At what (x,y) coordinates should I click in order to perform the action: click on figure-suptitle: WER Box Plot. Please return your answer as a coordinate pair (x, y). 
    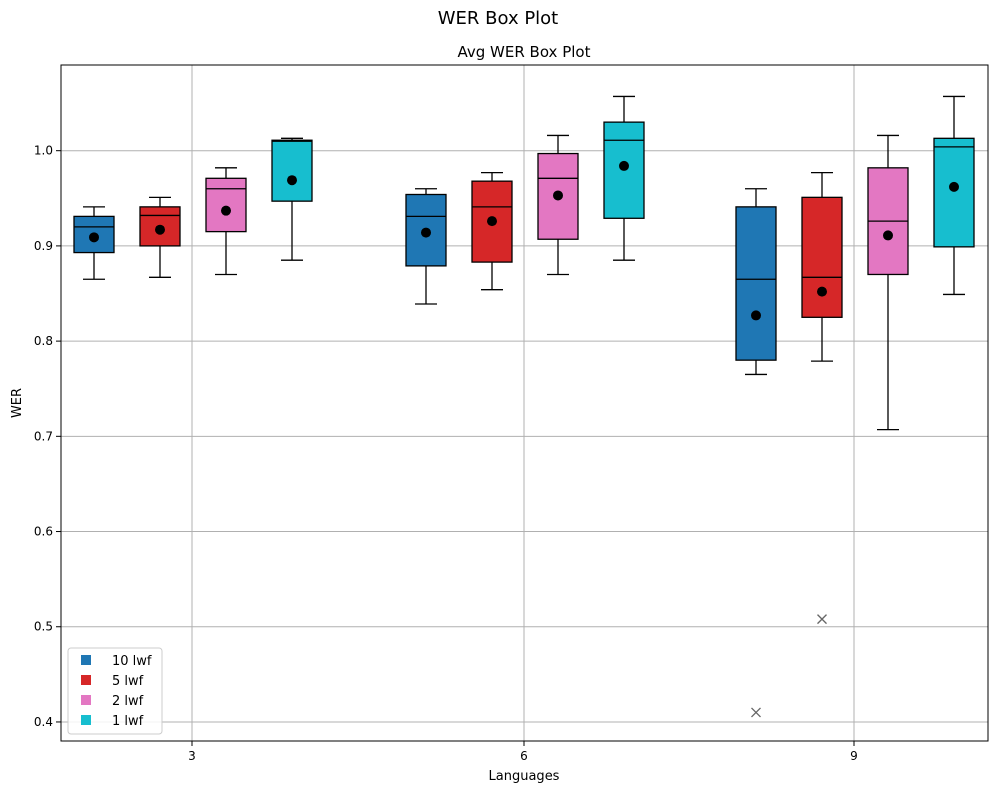
    Looking at the image, I should click on (498, 18).